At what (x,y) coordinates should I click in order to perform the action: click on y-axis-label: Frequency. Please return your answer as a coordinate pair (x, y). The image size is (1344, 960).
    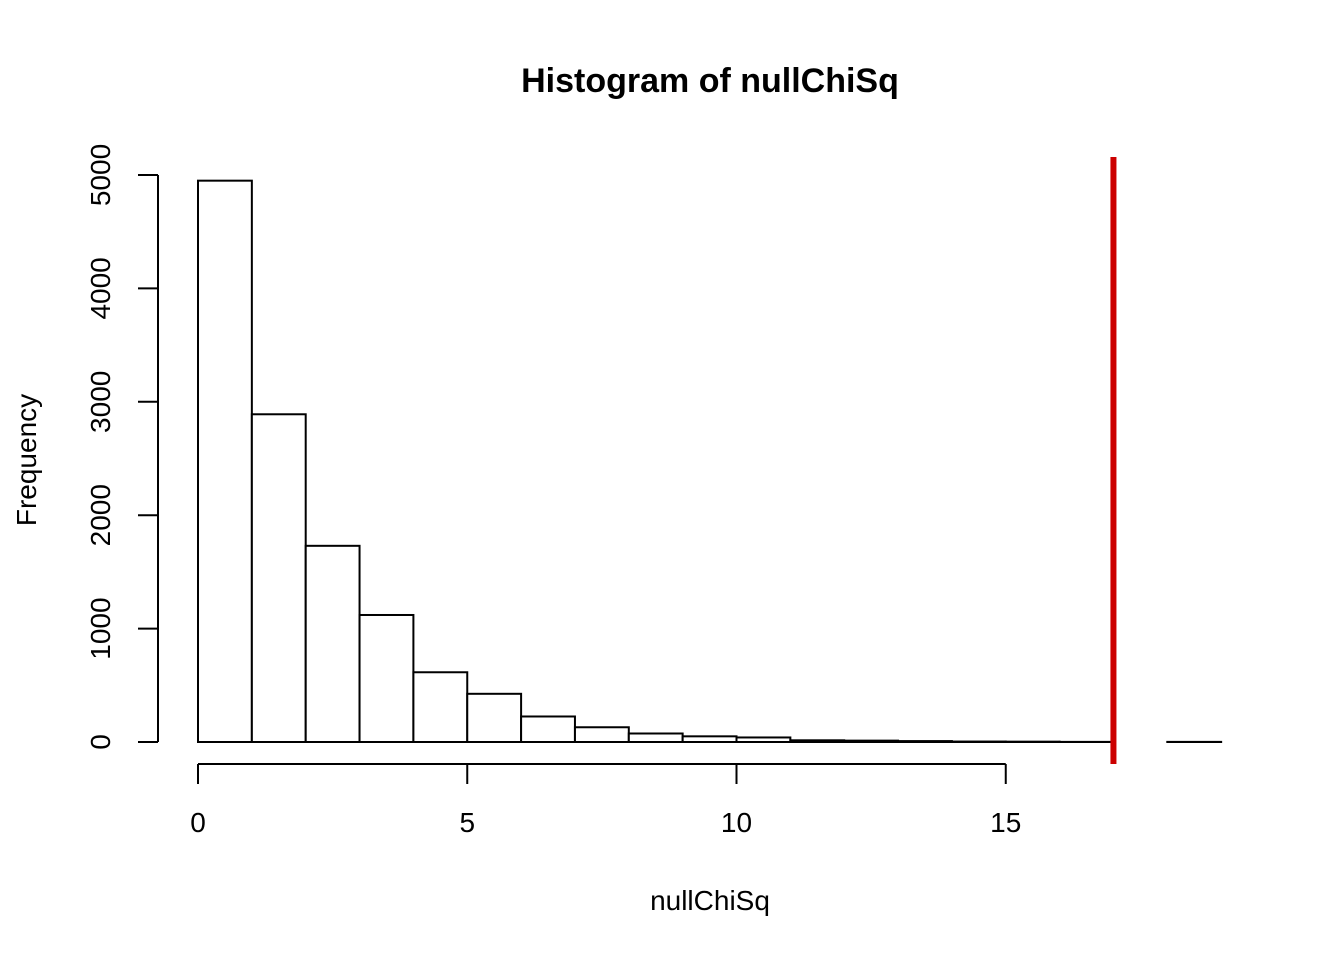
    Looking at the image, I should click on (26, 460).